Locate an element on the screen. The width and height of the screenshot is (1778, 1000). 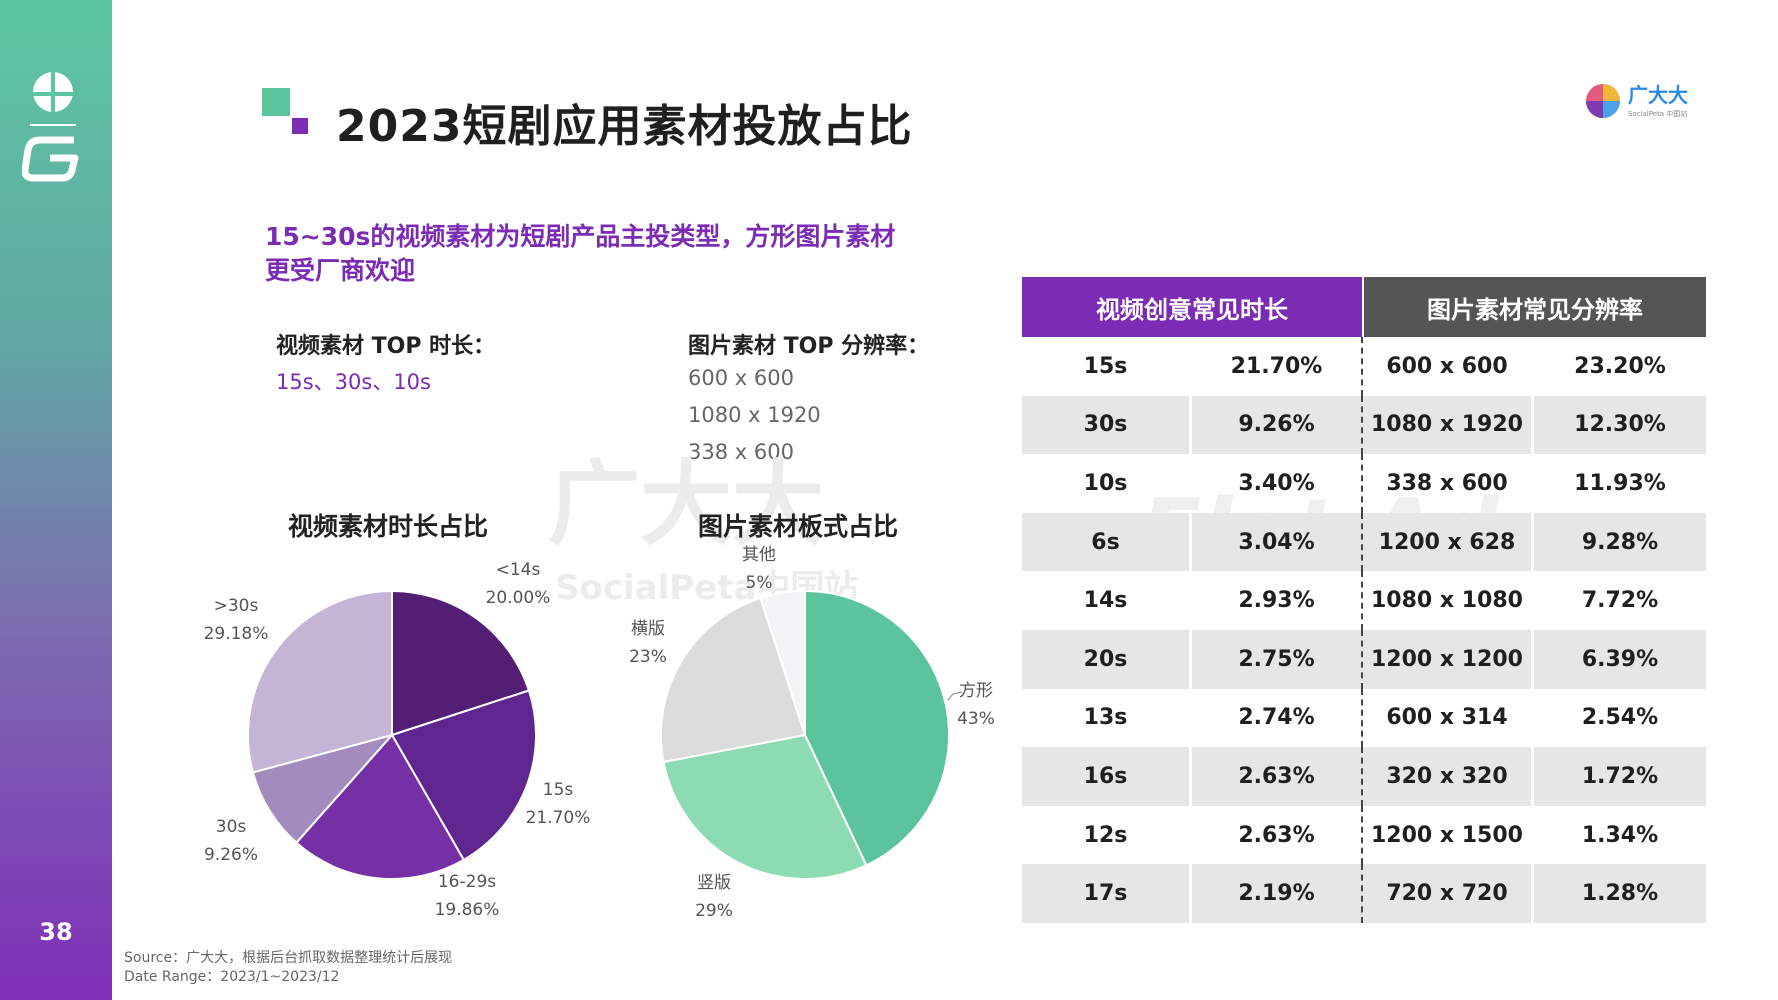
video-duration-pie is located at coordinates (392, 734).